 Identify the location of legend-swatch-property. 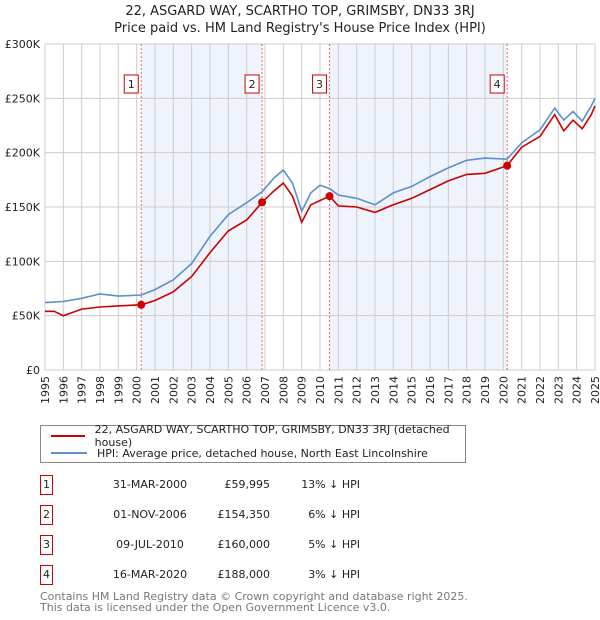
(68, 436).